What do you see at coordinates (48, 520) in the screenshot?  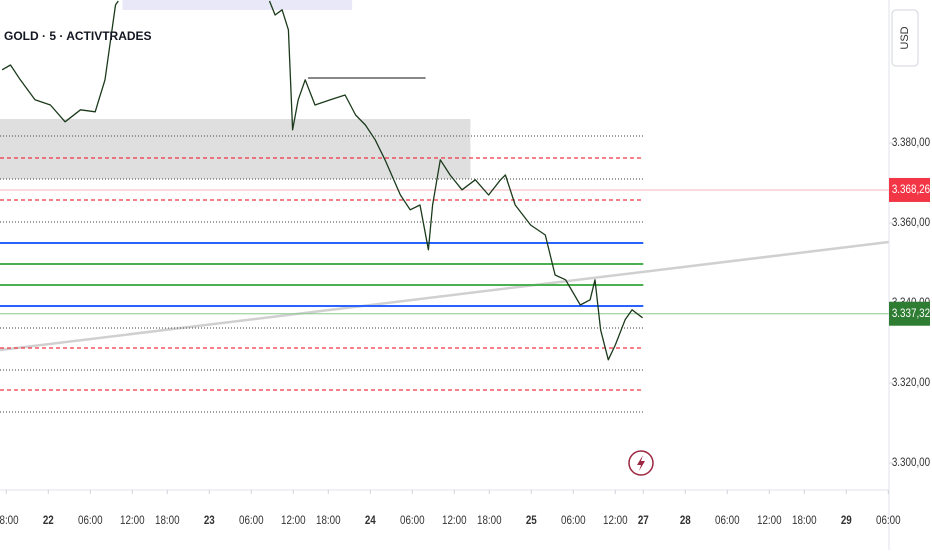 I see `x-tick-label: 22` at bounding box center [48, 520].